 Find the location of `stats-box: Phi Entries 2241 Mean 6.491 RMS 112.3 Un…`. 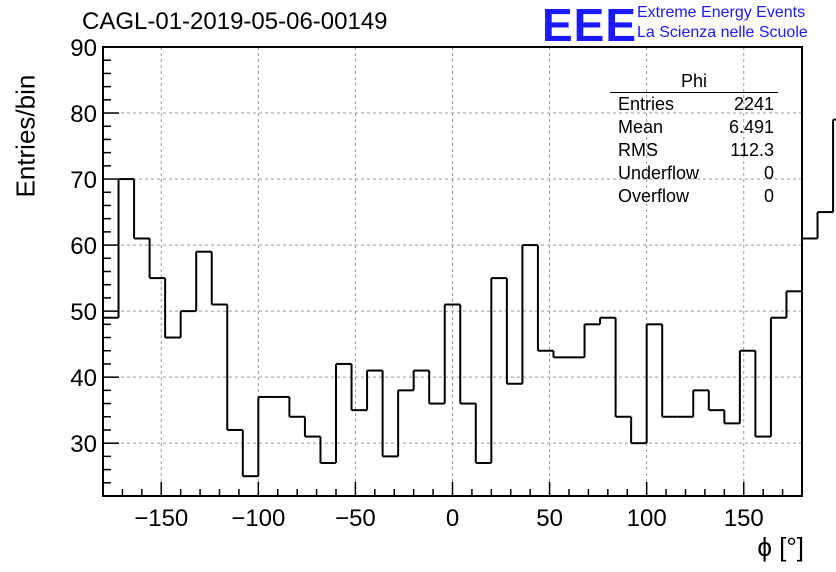

stats-box: Phi Entries 2241 Mean 6.491 RMS 112.3 Un… is located at coordinates (694, 139).